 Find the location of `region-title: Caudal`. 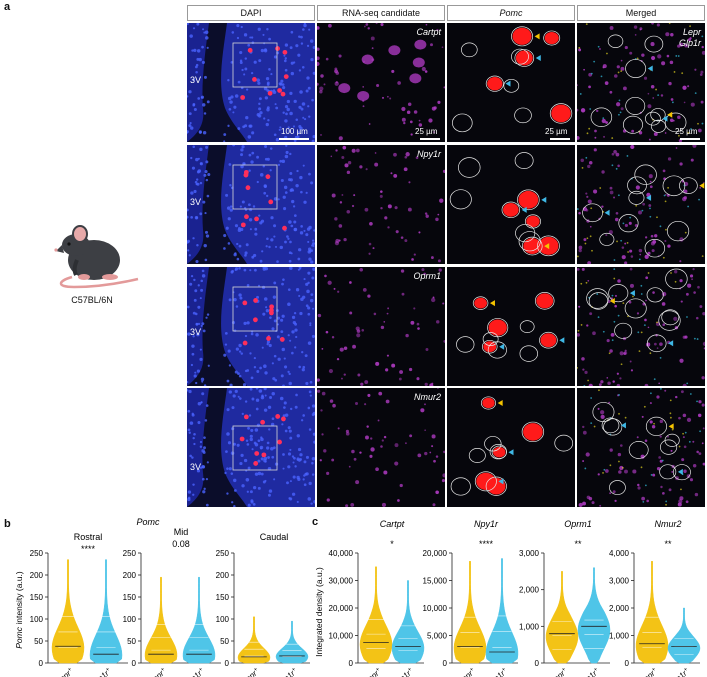

region-title: Caudal is located at coordinates (274, 537).